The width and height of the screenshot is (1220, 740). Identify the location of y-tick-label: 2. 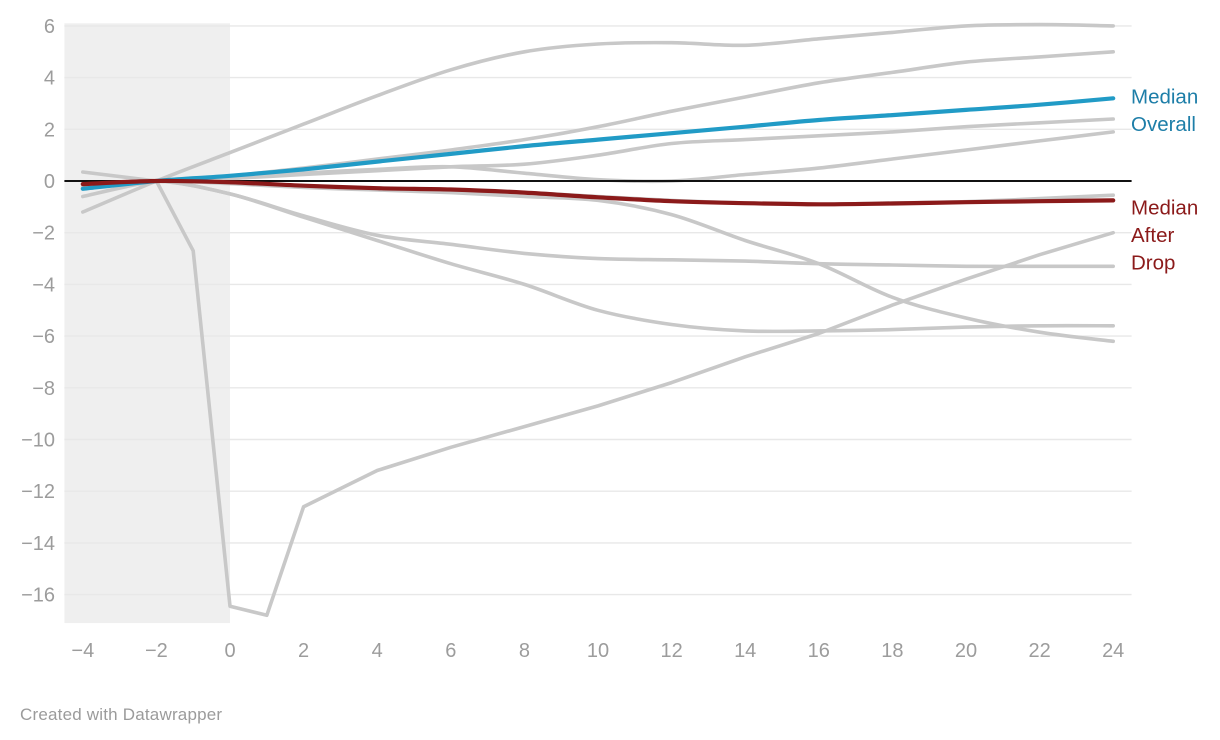
(49, 130).